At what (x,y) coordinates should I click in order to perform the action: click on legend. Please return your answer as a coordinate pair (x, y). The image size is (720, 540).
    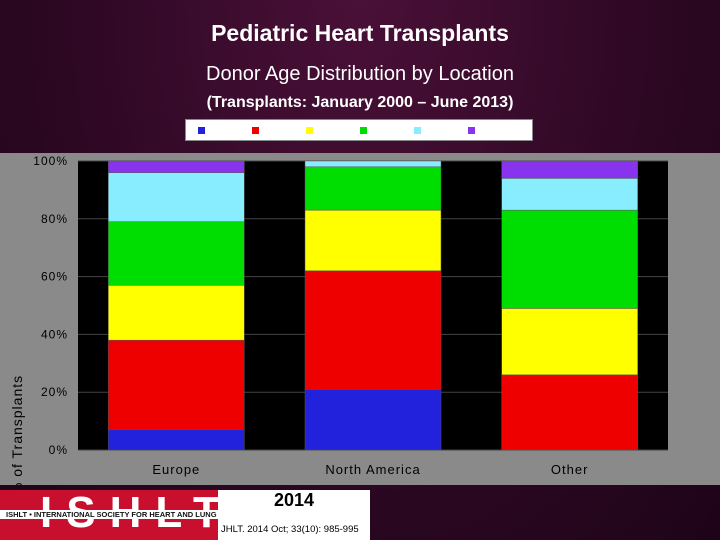
    Looking at the image, I should click on (359, 130).